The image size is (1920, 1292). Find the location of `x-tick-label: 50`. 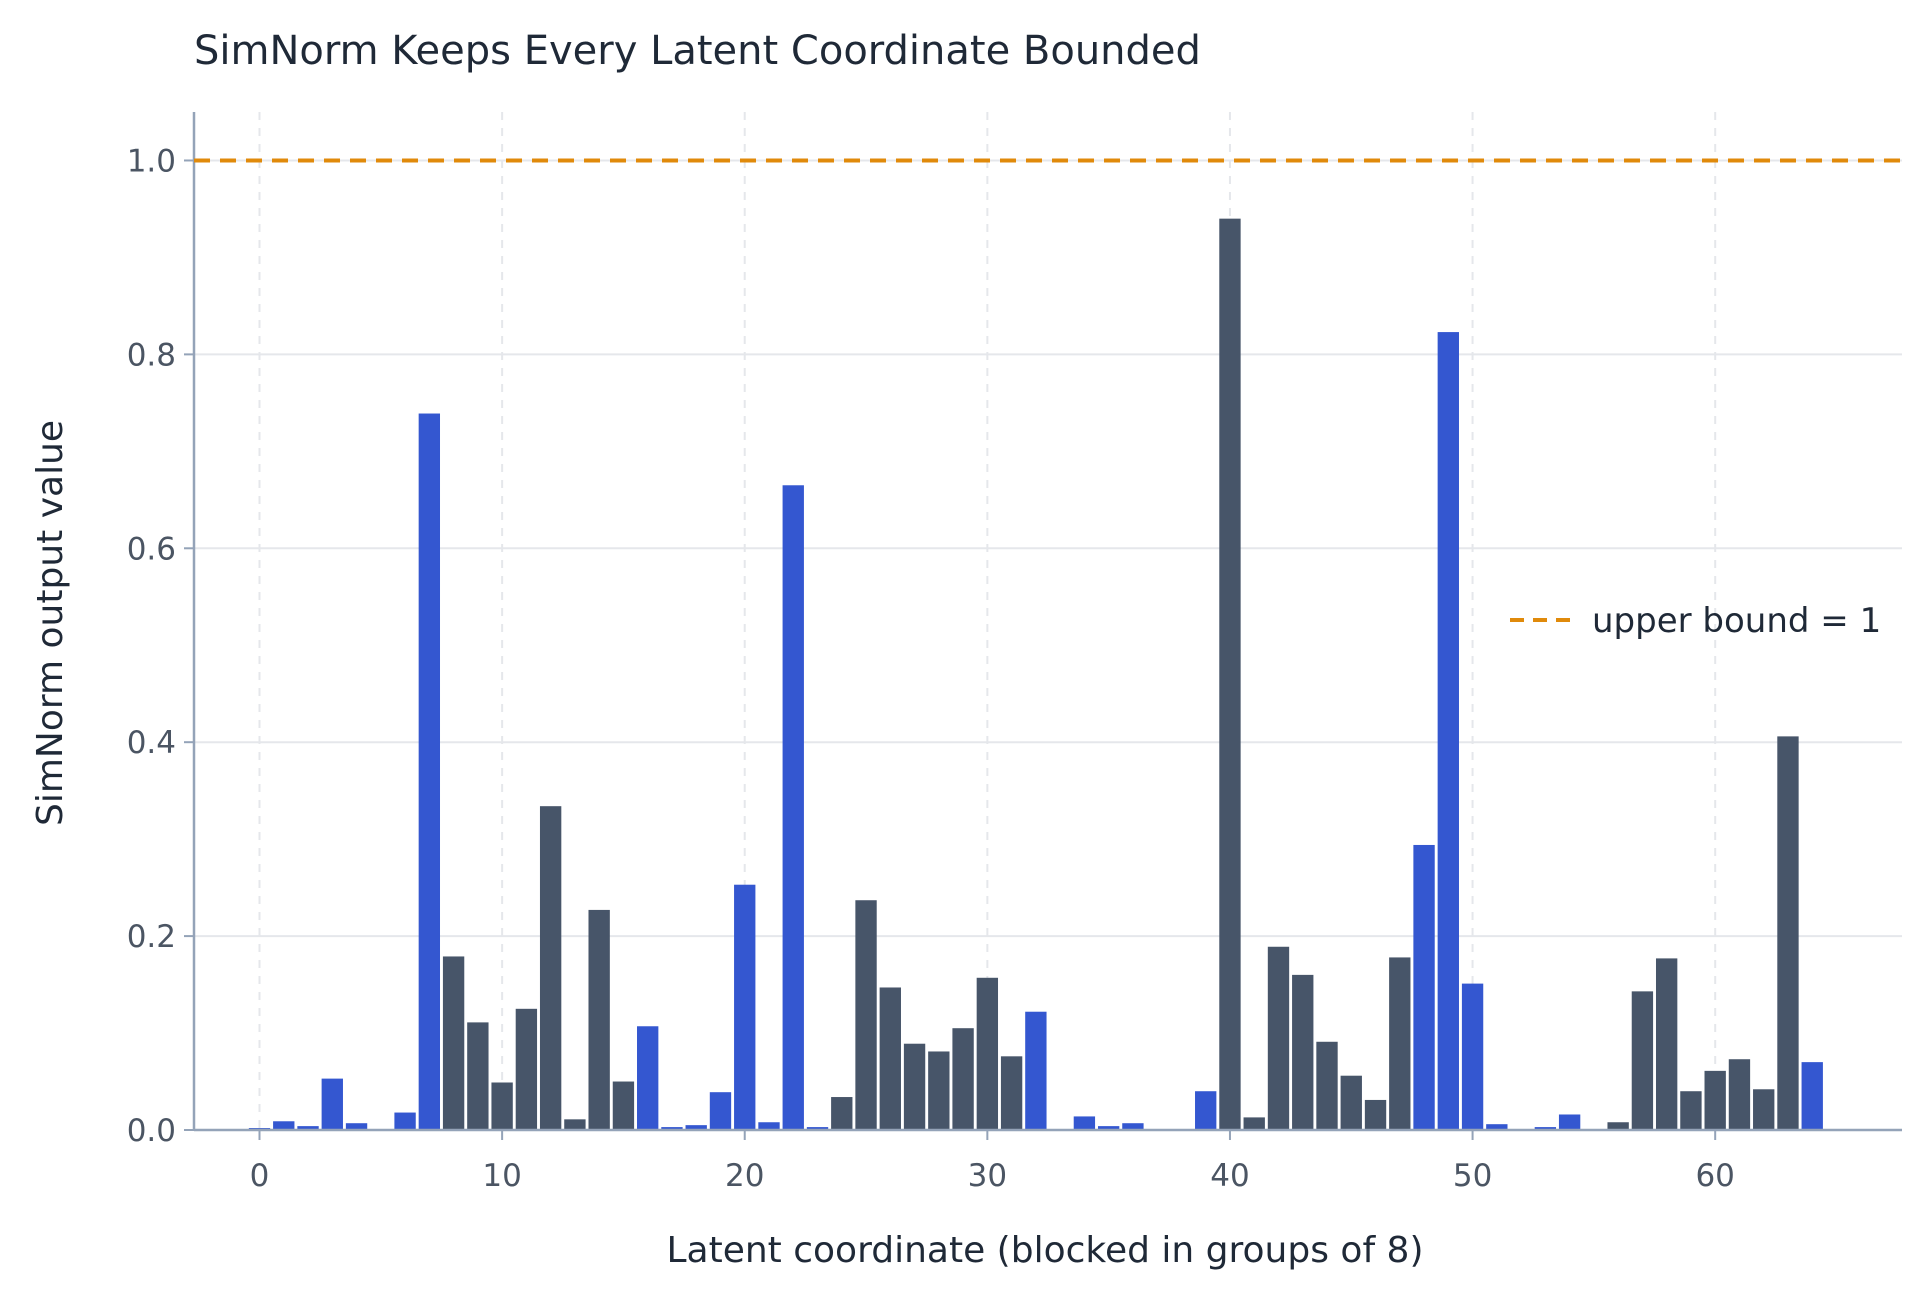

x-tick-label: 50 is located at coordinates (1472, 1176).